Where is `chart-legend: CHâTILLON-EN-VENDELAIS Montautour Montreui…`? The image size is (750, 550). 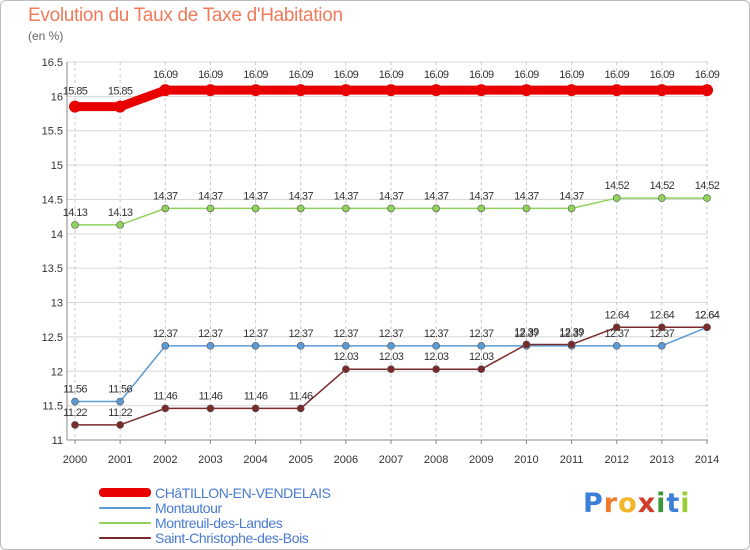
chart-legend: CHâTILLON-EN-VENDELAIS Montautour Montreui… is located at coordinates (215, 515).